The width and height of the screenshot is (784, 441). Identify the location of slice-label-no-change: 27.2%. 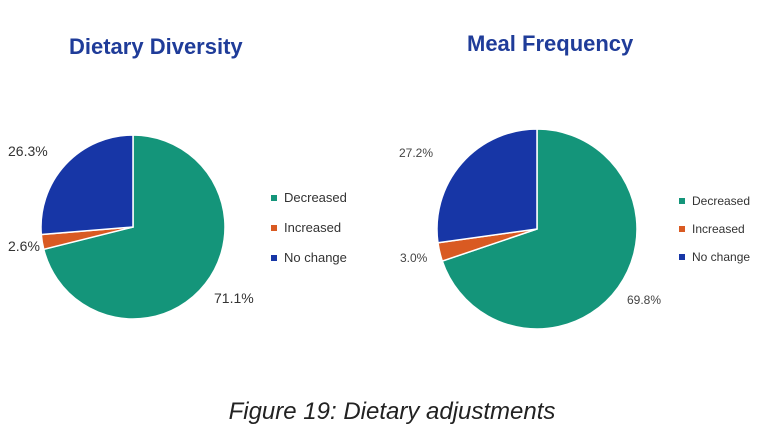
(416, 153).